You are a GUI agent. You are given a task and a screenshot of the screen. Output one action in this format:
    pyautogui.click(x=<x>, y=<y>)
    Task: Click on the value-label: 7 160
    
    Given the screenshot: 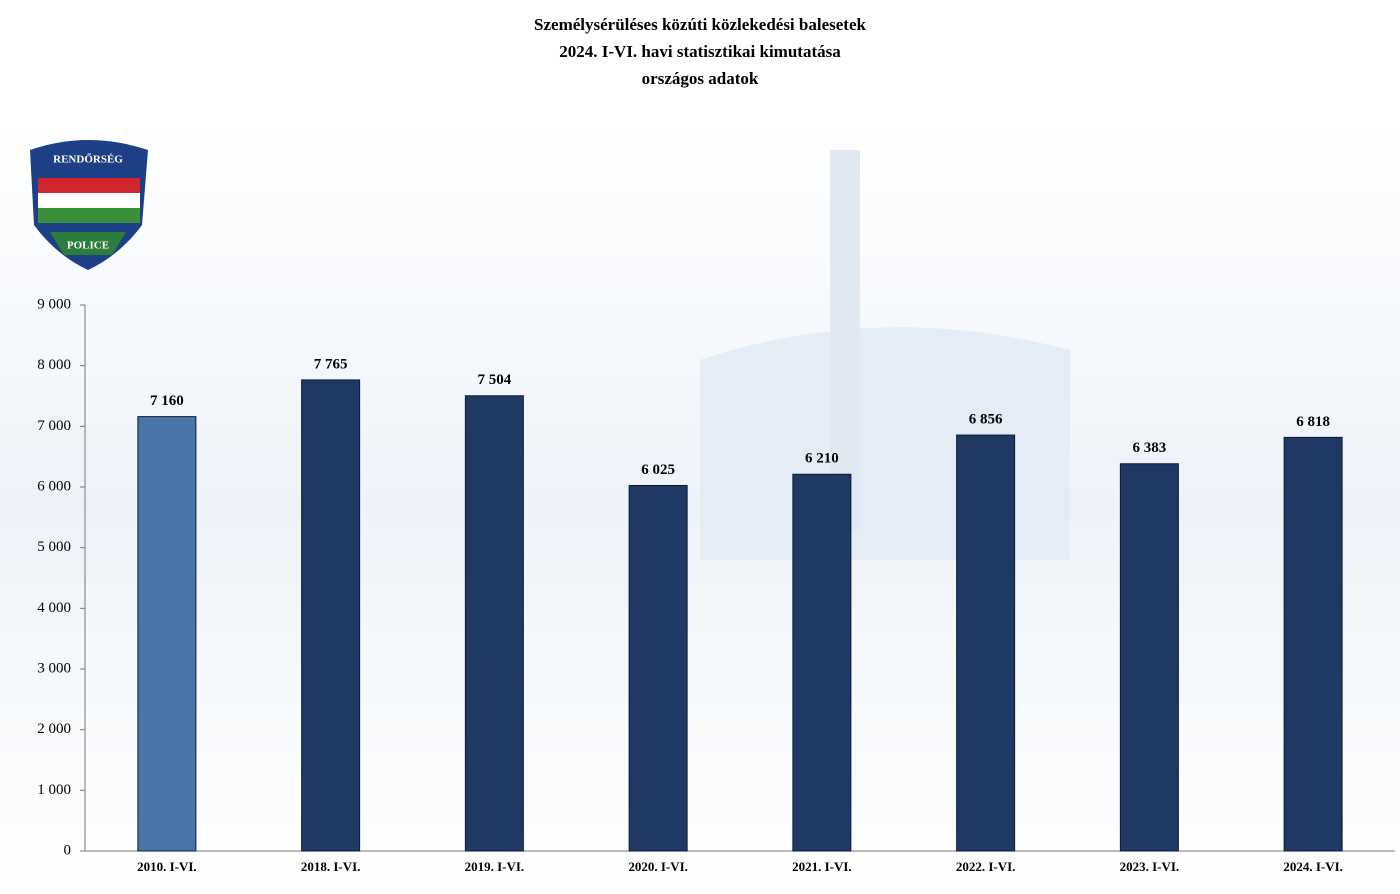 What is the action you would take?
    pyautogui.click(x=167, y=401)
    